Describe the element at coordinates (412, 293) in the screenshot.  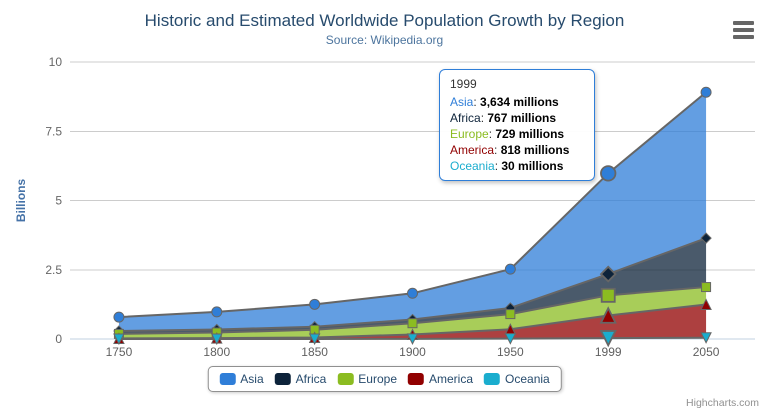
I see `marker-asia-1900` at that location.